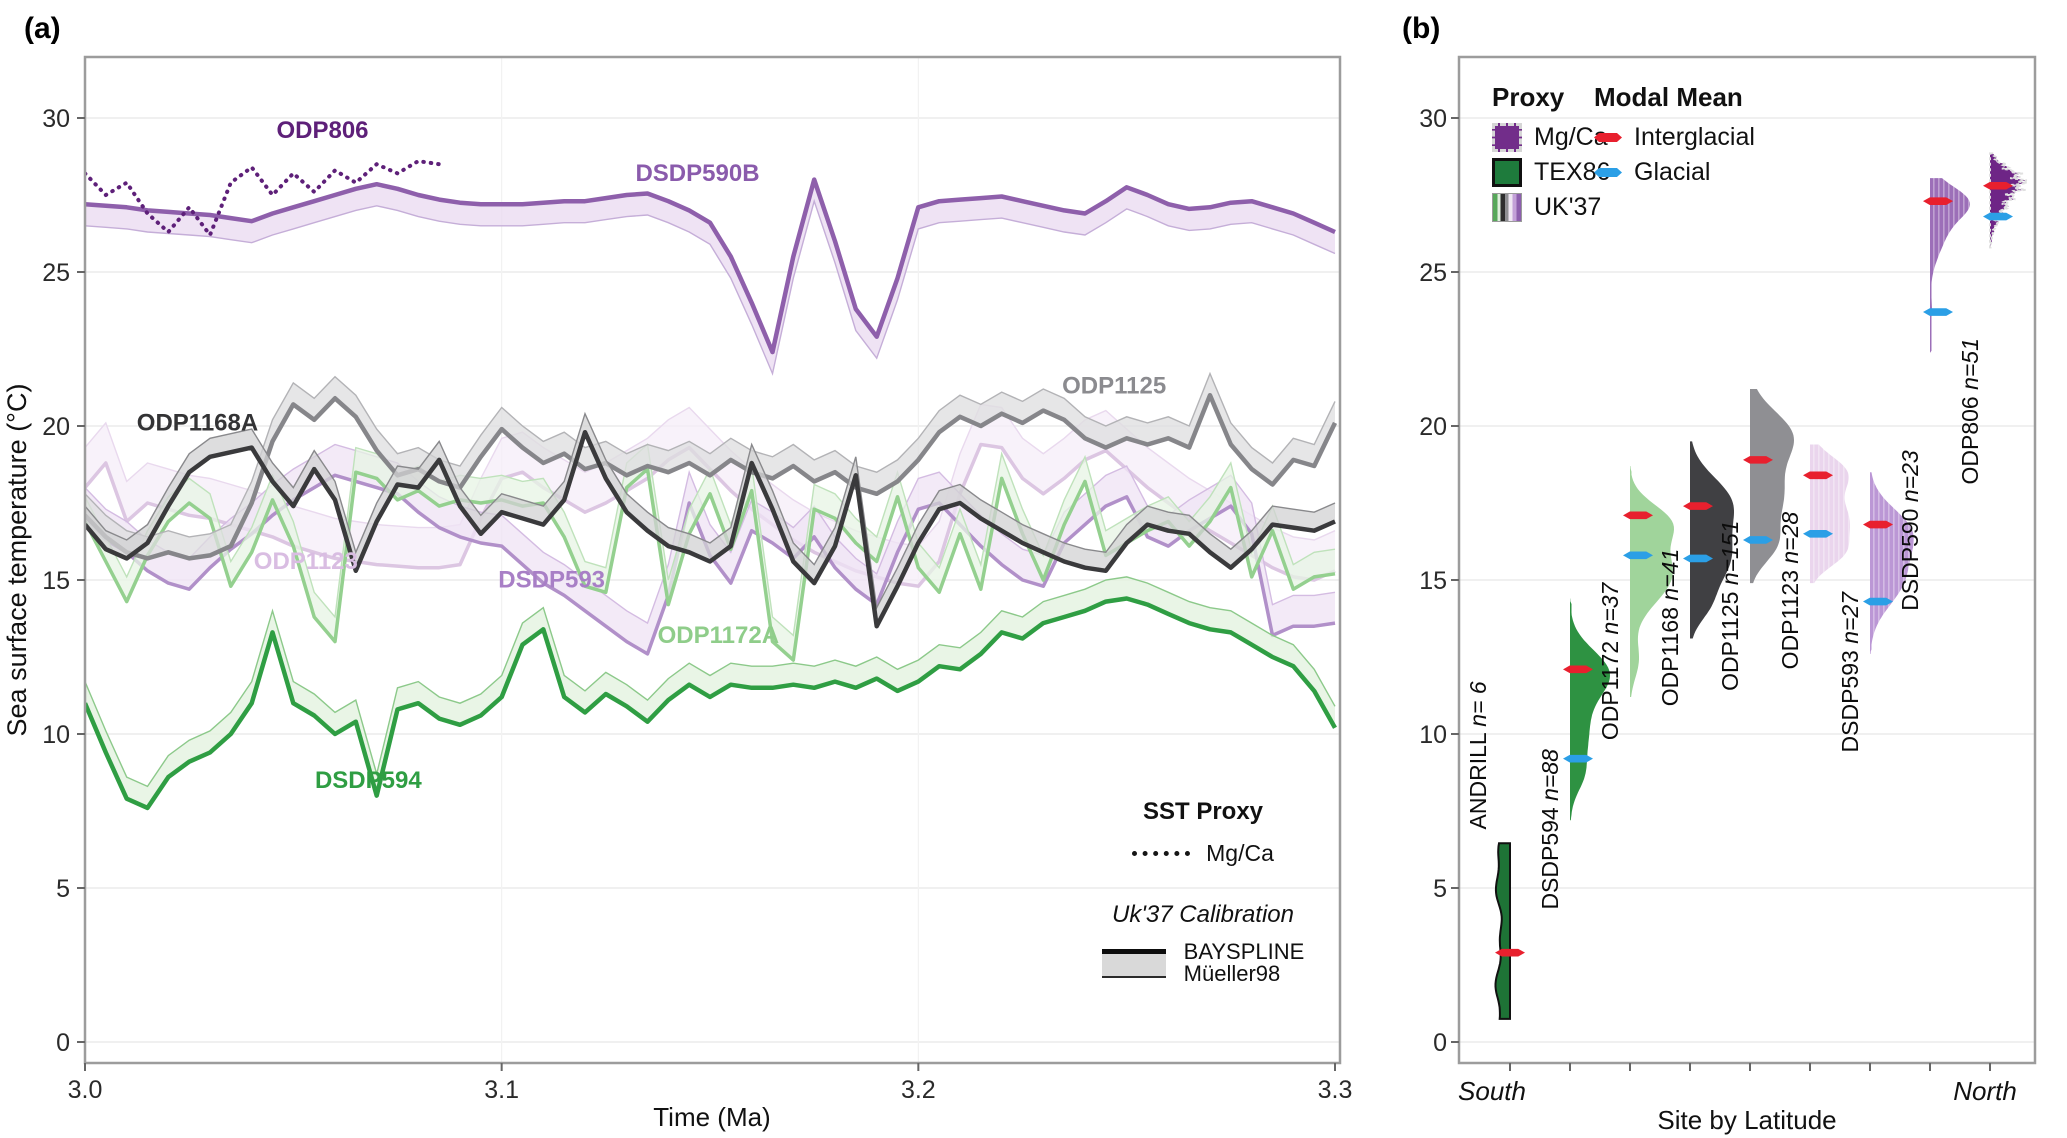 This screenshot has width=2067, height=1138. Describe the element at coordinates (1670, 628) in the screenshot. I see `site-label-odp1168: ODP1168 n=41` at that location.